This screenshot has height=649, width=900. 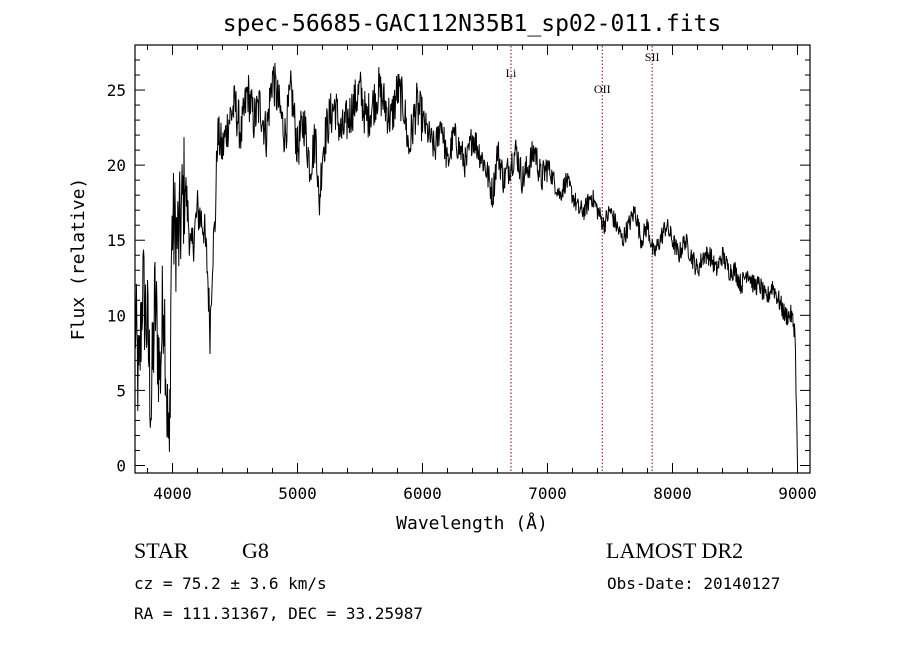 I want to click on line-label-oii: OII, so click(x=602, y=89).